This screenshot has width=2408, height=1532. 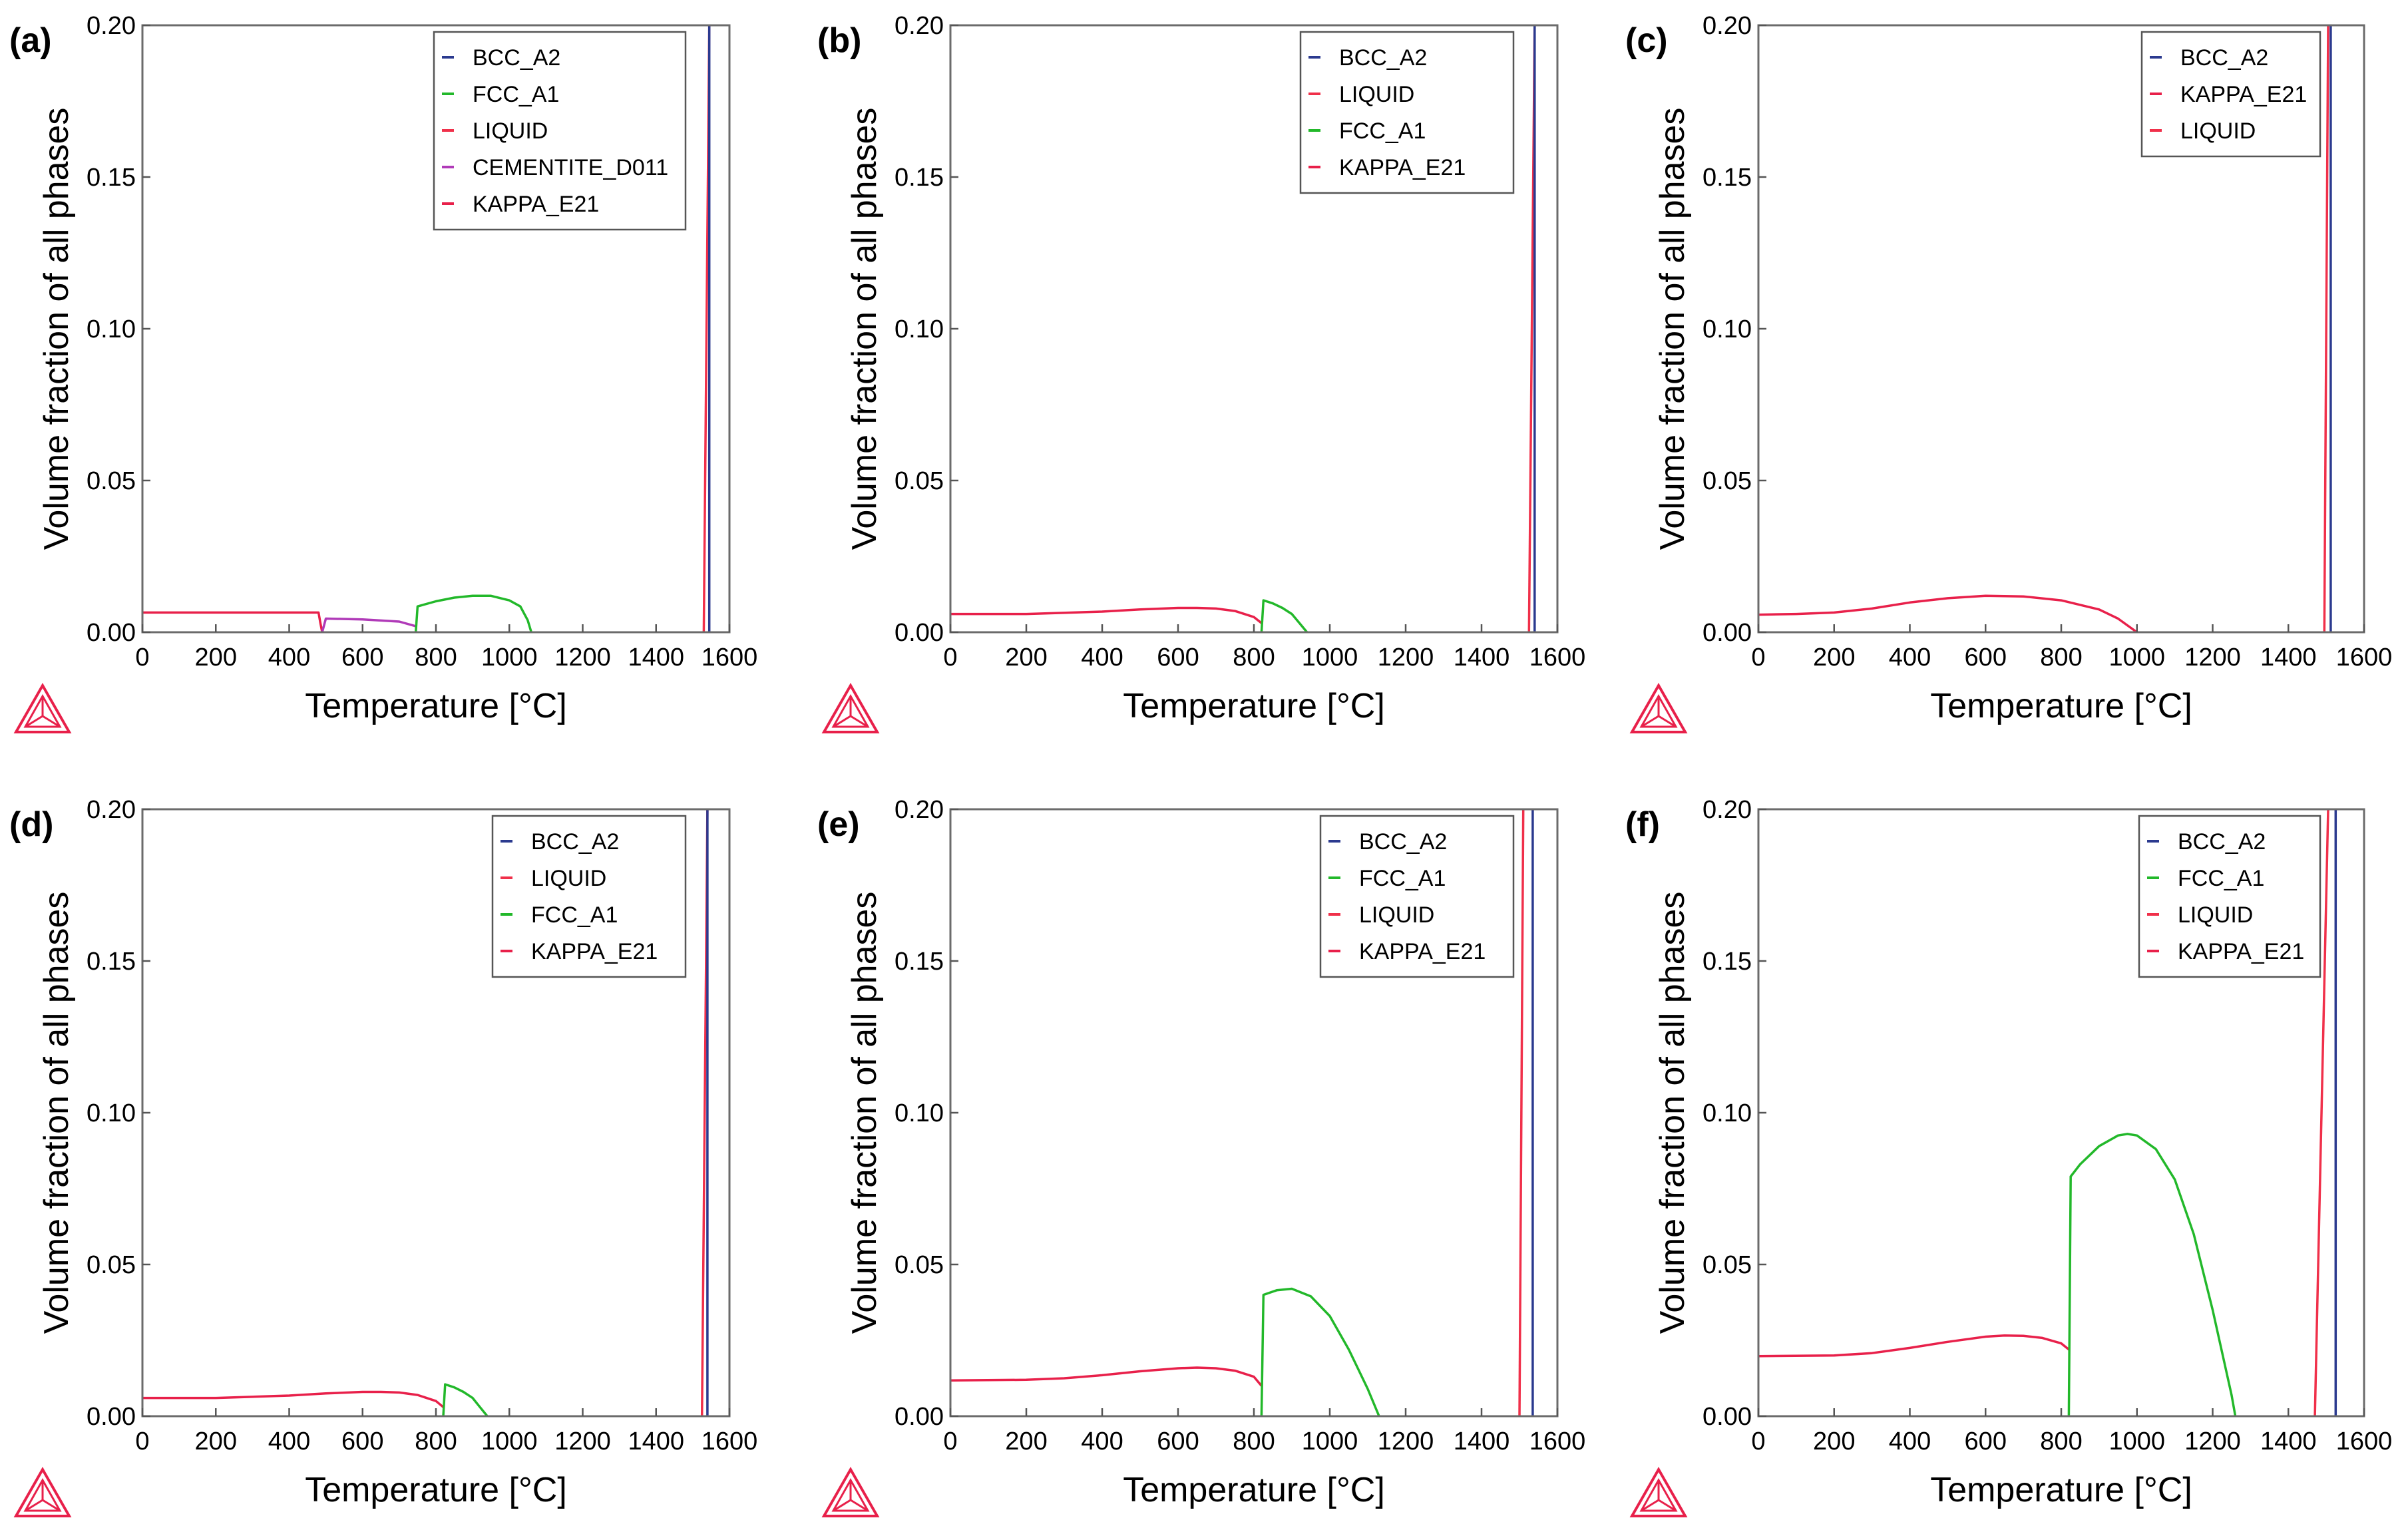 What do you see at coordinates (369, 624) in the screenshot?
I see `series-line-cementite-d011` at bounding box center [369, 624].